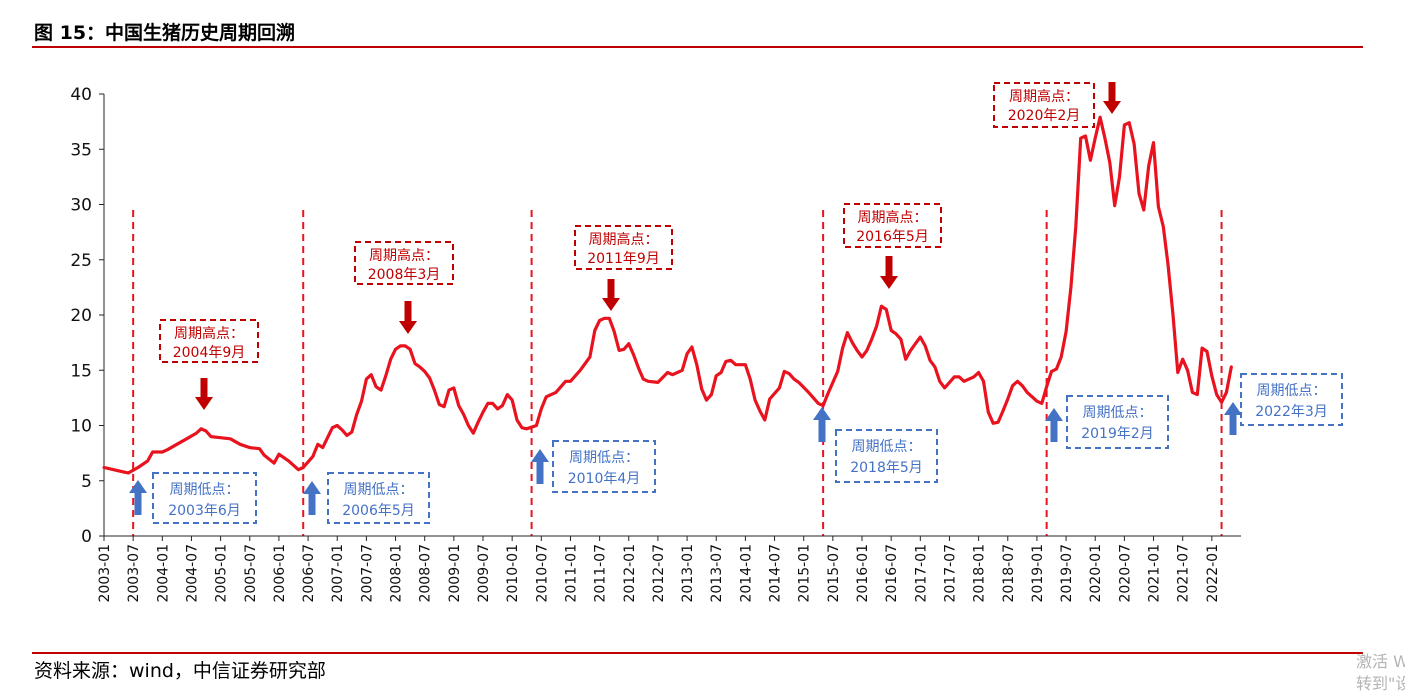  What do you see at coordinates (863, 573) in the screenshot?
I see `x-tick-label: 2016-01` at bounding box center [863, 573].